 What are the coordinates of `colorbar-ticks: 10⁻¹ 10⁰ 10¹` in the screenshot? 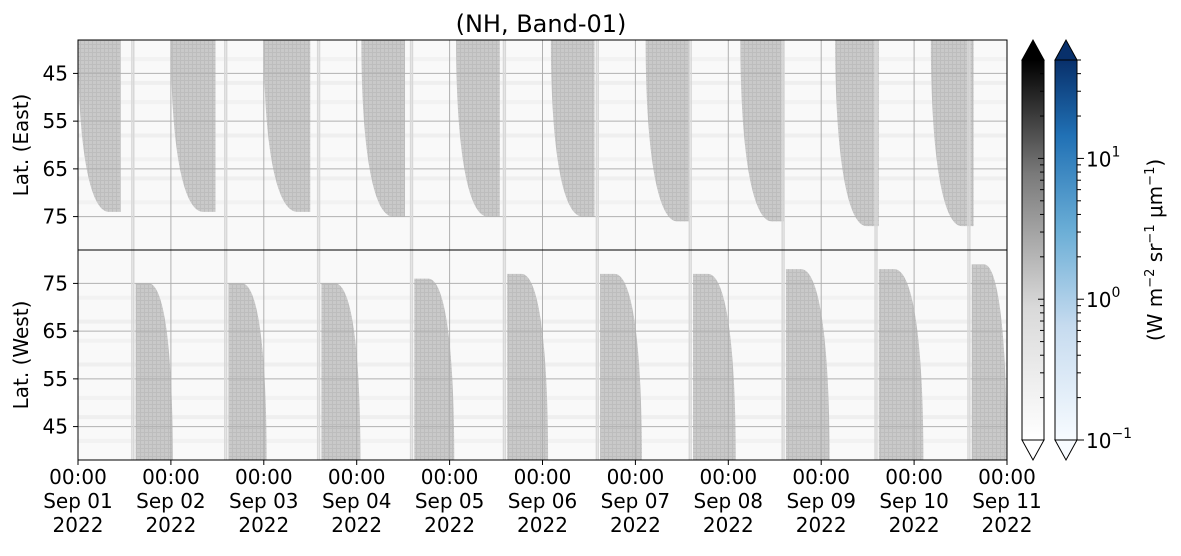 It's located at (1085, 256).